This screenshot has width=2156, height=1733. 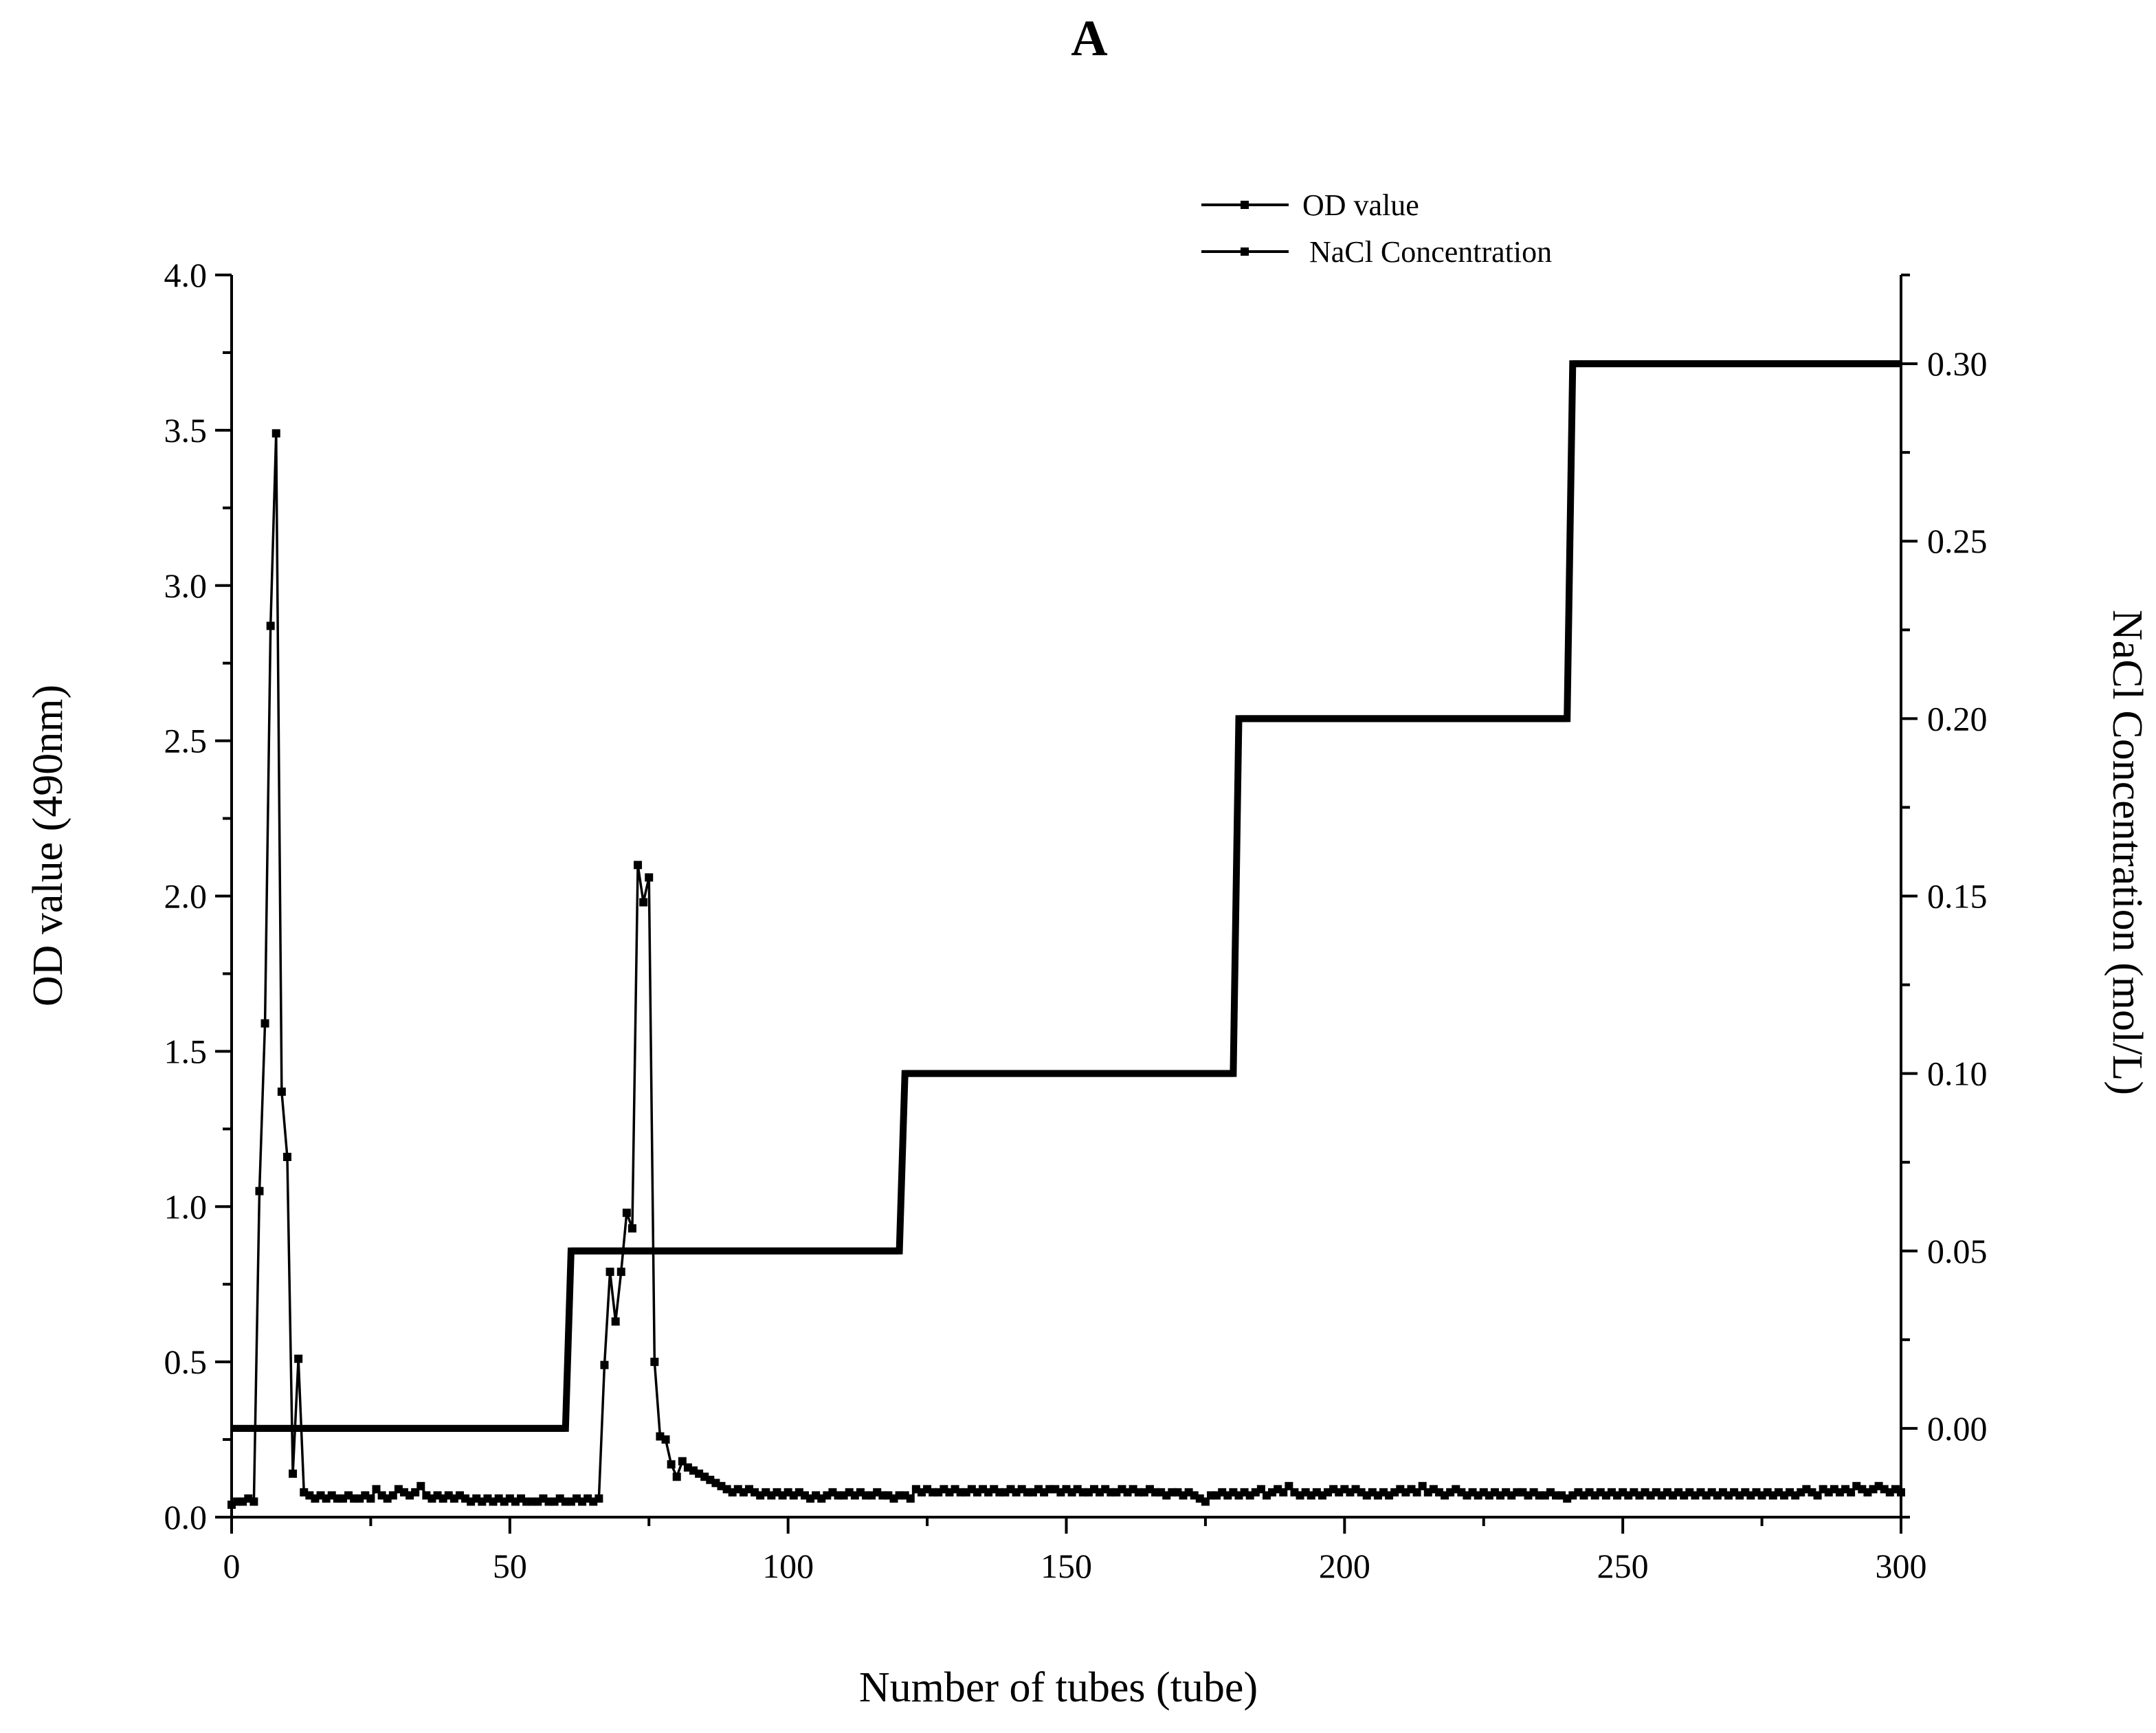 I want to click on y-tick-label: 2.5, so click(x=186, y=741).